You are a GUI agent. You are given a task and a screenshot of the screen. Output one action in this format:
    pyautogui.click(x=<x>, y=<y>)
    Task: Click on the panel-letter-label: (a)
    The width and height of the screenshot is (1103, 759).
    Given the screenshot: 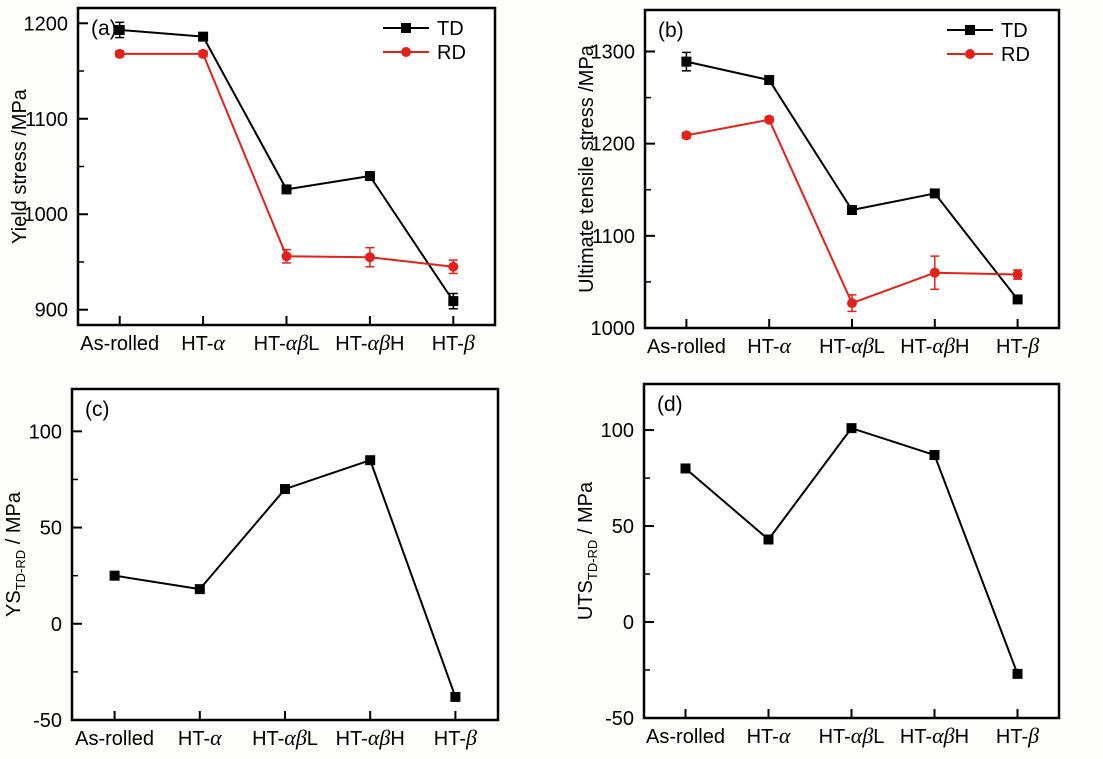 What is the action you would take?
    pyautogui.click(x=104, y=28)
    